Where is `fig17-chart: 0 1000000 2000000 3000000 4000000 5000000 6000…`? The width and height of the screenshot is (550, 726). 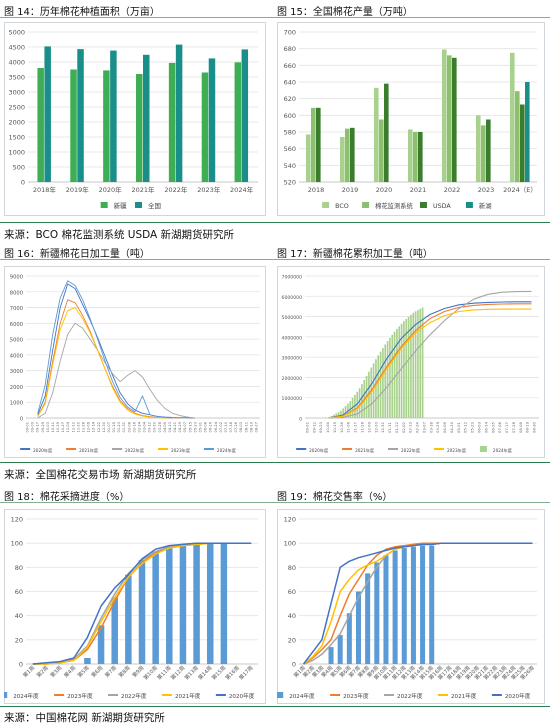 fig17-chart: 0 1000000 2000000 3000000 4000000 5000000 6000… is located at coordinates (411, 362).